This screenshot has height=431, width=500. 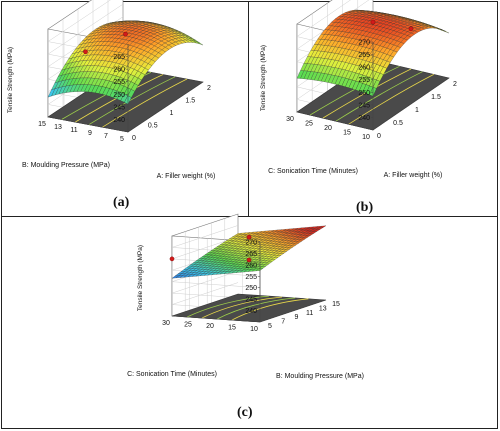 I want to click on x-tick-label: 7, so click(x=283, y=322).